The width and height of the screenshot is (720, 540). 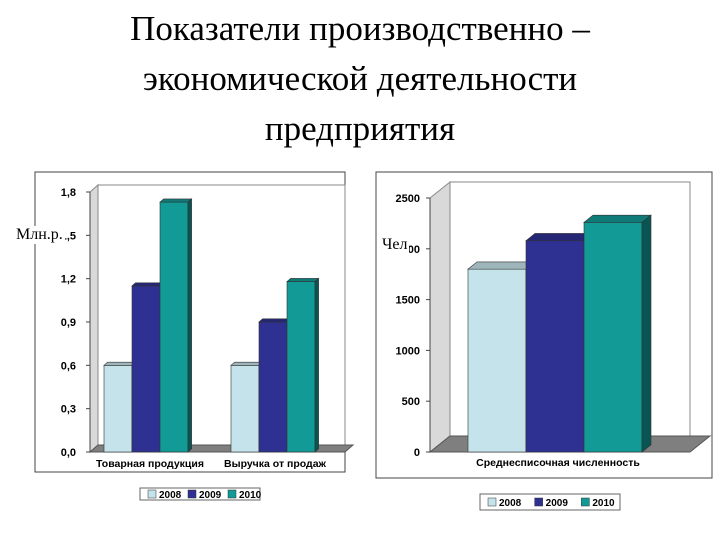 What do you see at coordinates (408, 199) in the screenshot?
I see `chart2-y-tick-label: 2500` at bounding box center [408, 199].